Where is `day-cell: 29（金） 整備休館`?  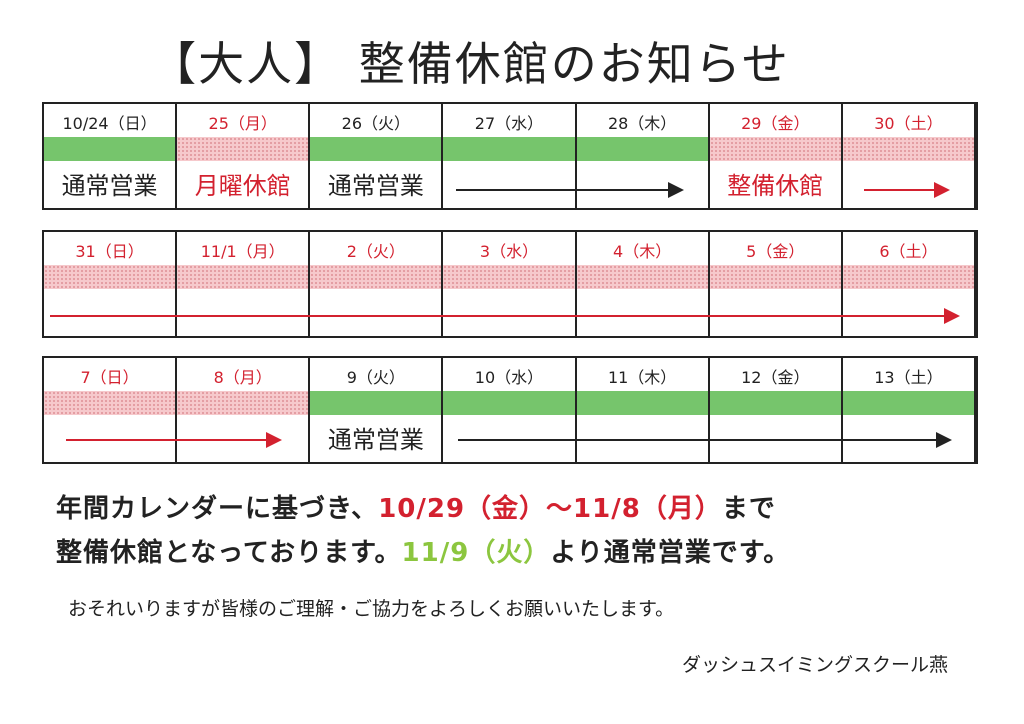 day-cell: 29（金） 整備休館 is located at coordinates (776, 156).